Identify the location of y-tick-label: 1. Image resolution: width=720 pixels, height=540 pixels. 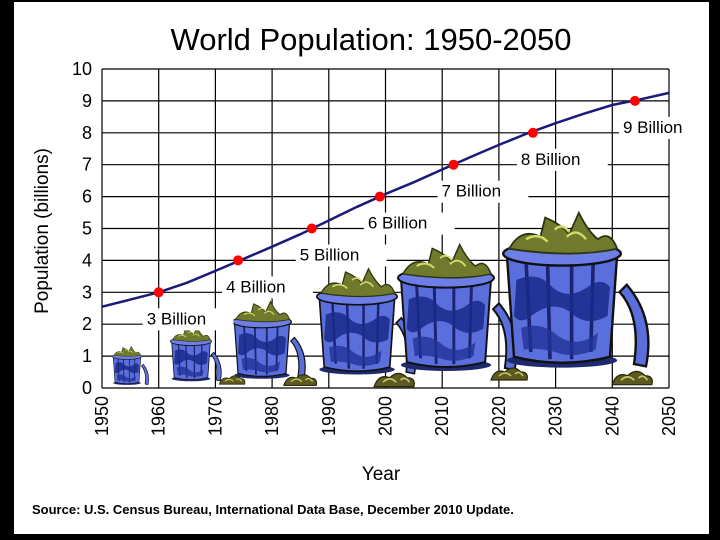
(87, 356).